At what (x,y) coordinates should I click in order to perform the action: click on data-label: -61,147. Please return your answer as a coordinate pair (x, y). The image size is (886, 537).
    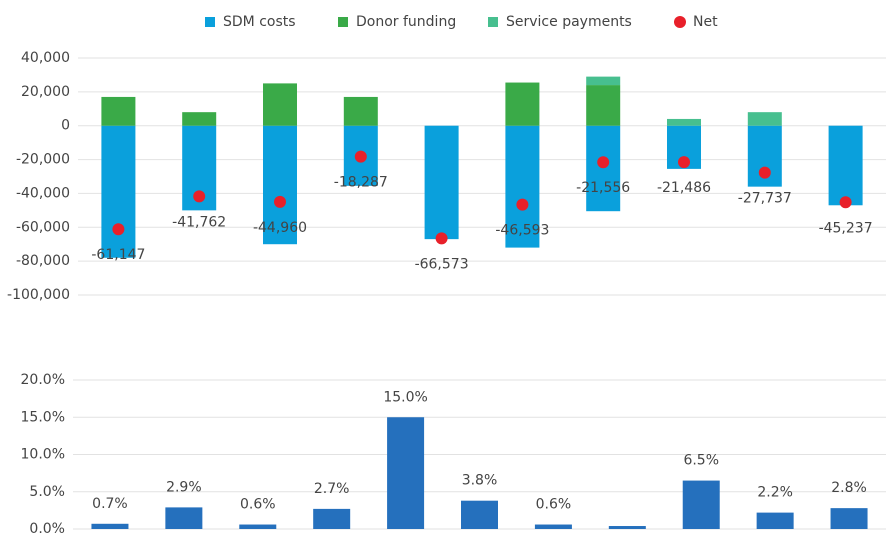
    Looking at the image, I should click on (118, 255).